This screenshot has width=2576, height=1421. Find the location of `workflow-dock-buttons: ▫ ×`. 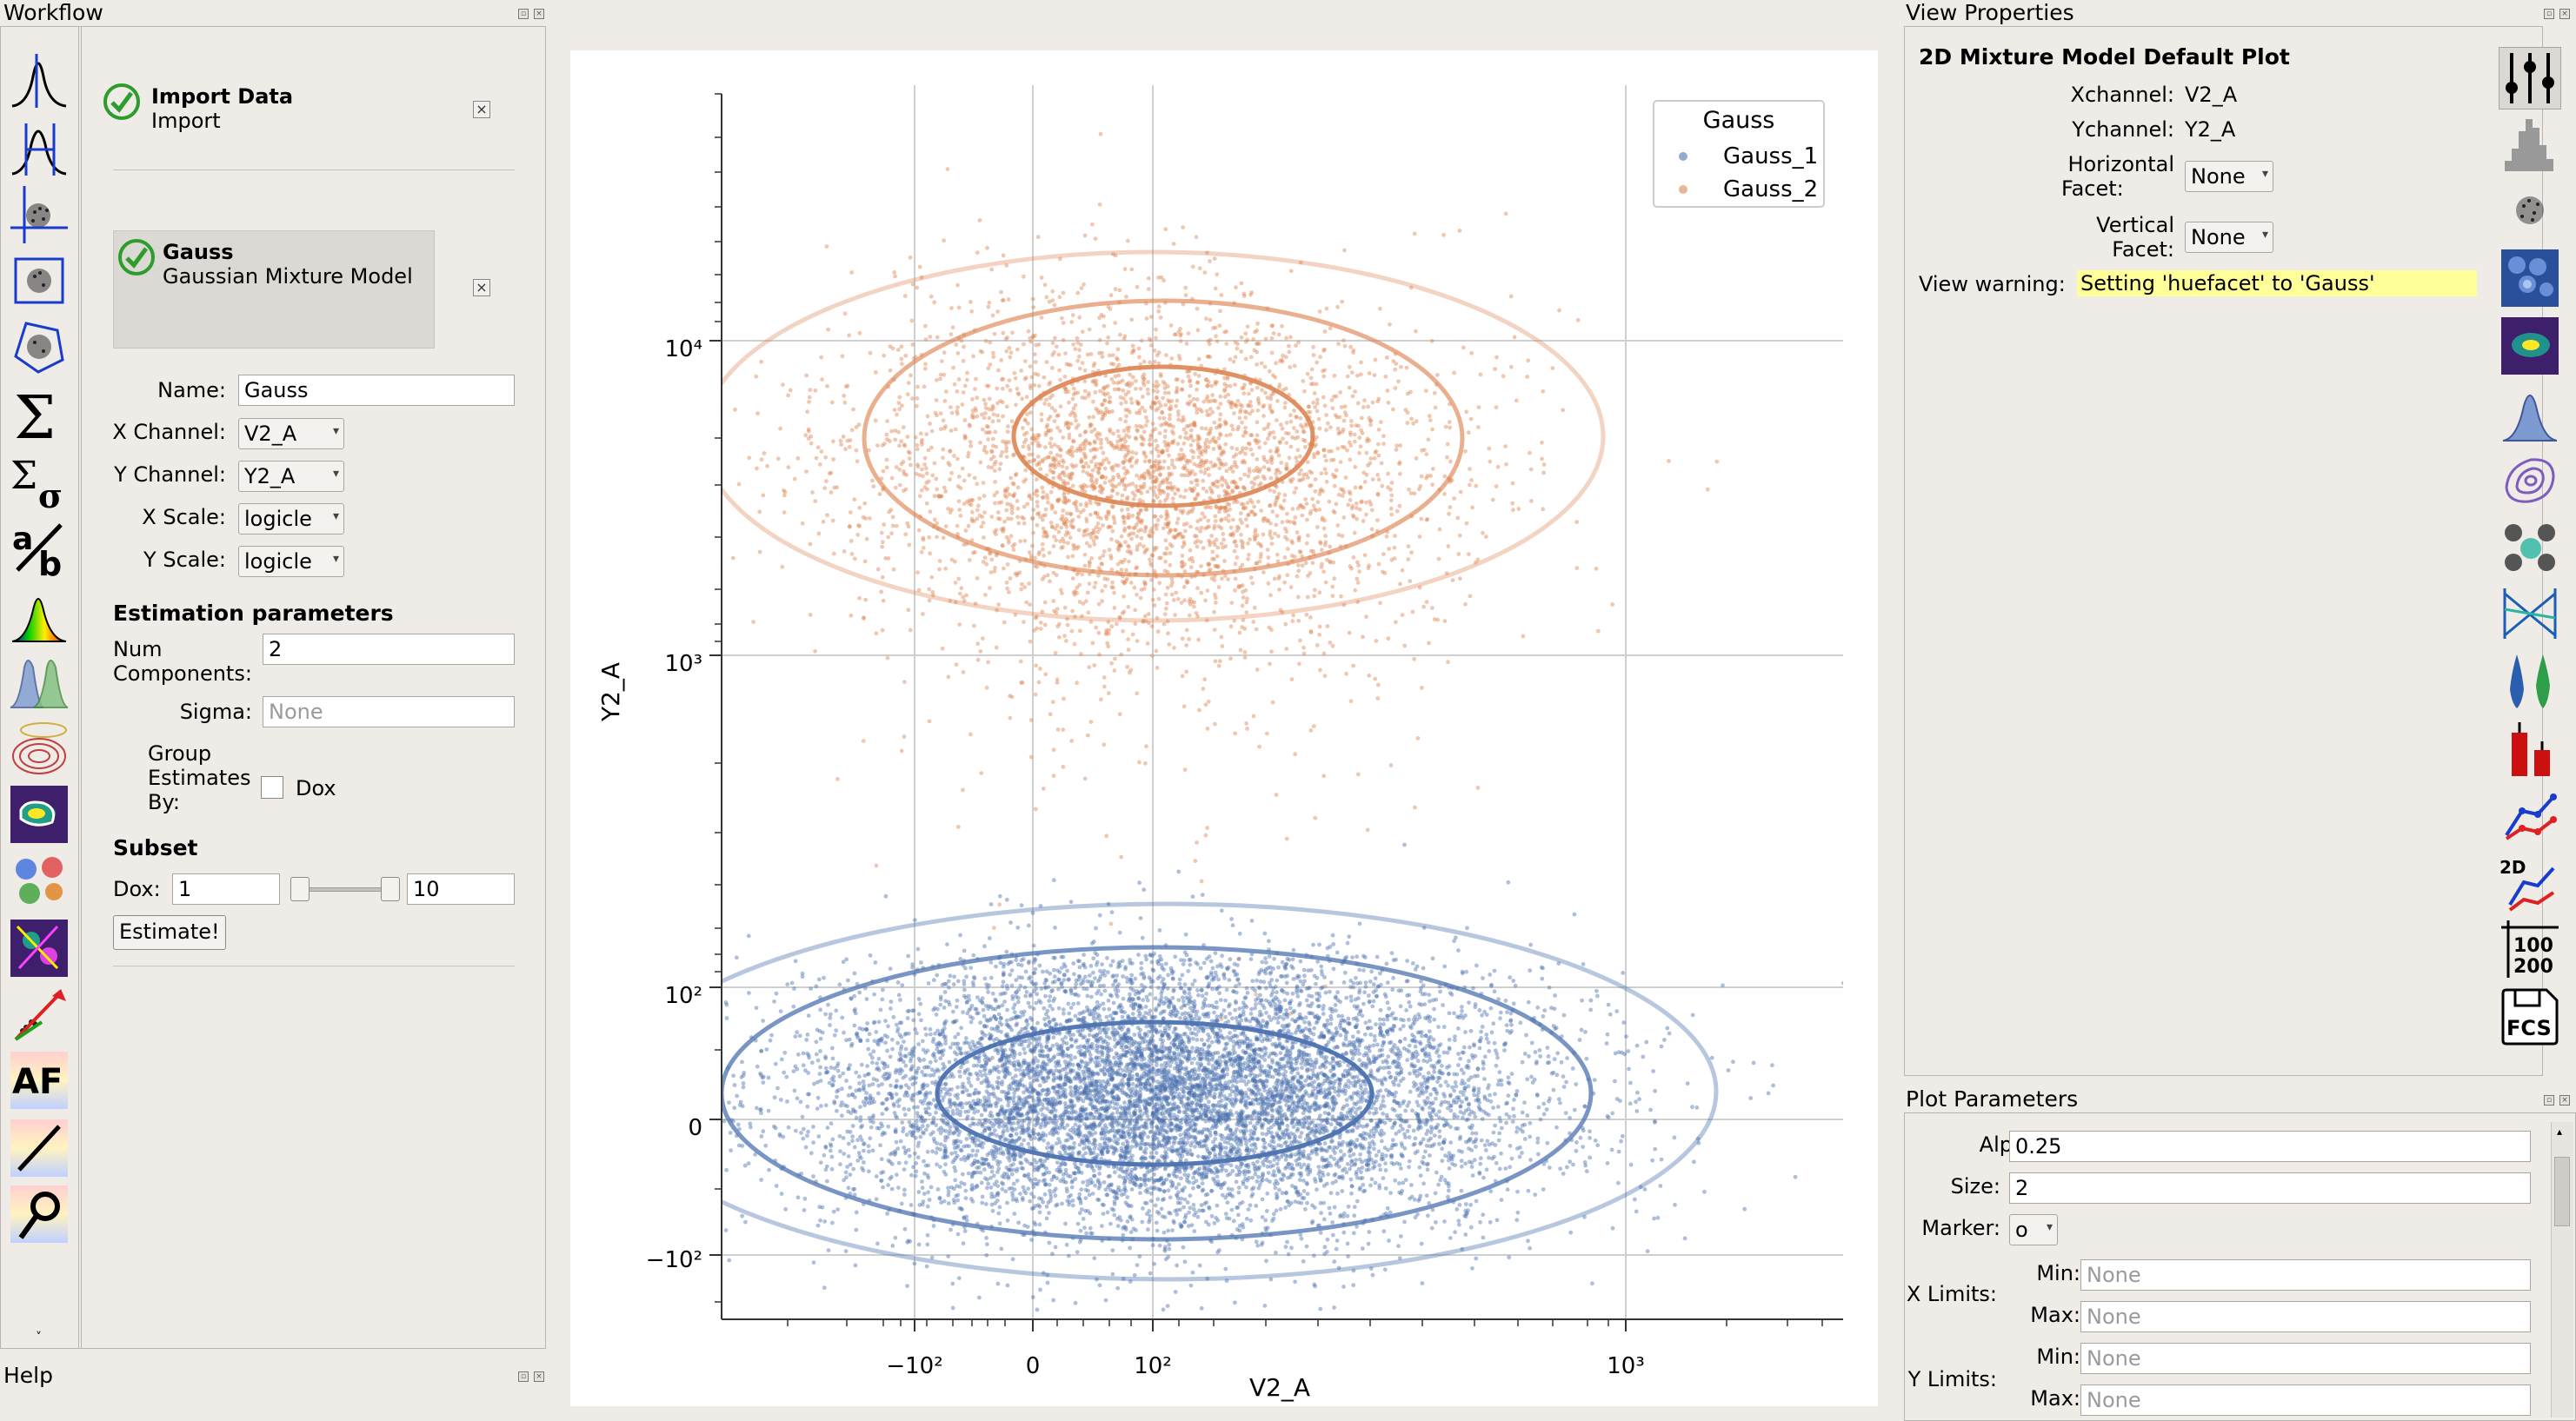

workflow-dock-buttons: ▫ × is located at coordinates (531, 14).